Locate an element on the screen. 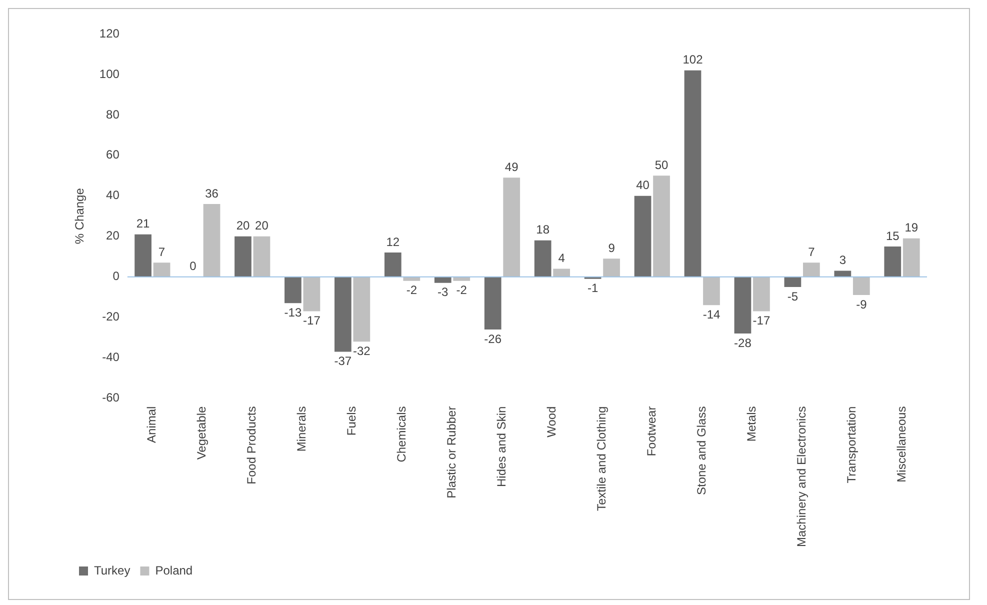 The width and height of the screenshot is (987, 605). x-tick-label: Wood is located at coordinates (551, 422).